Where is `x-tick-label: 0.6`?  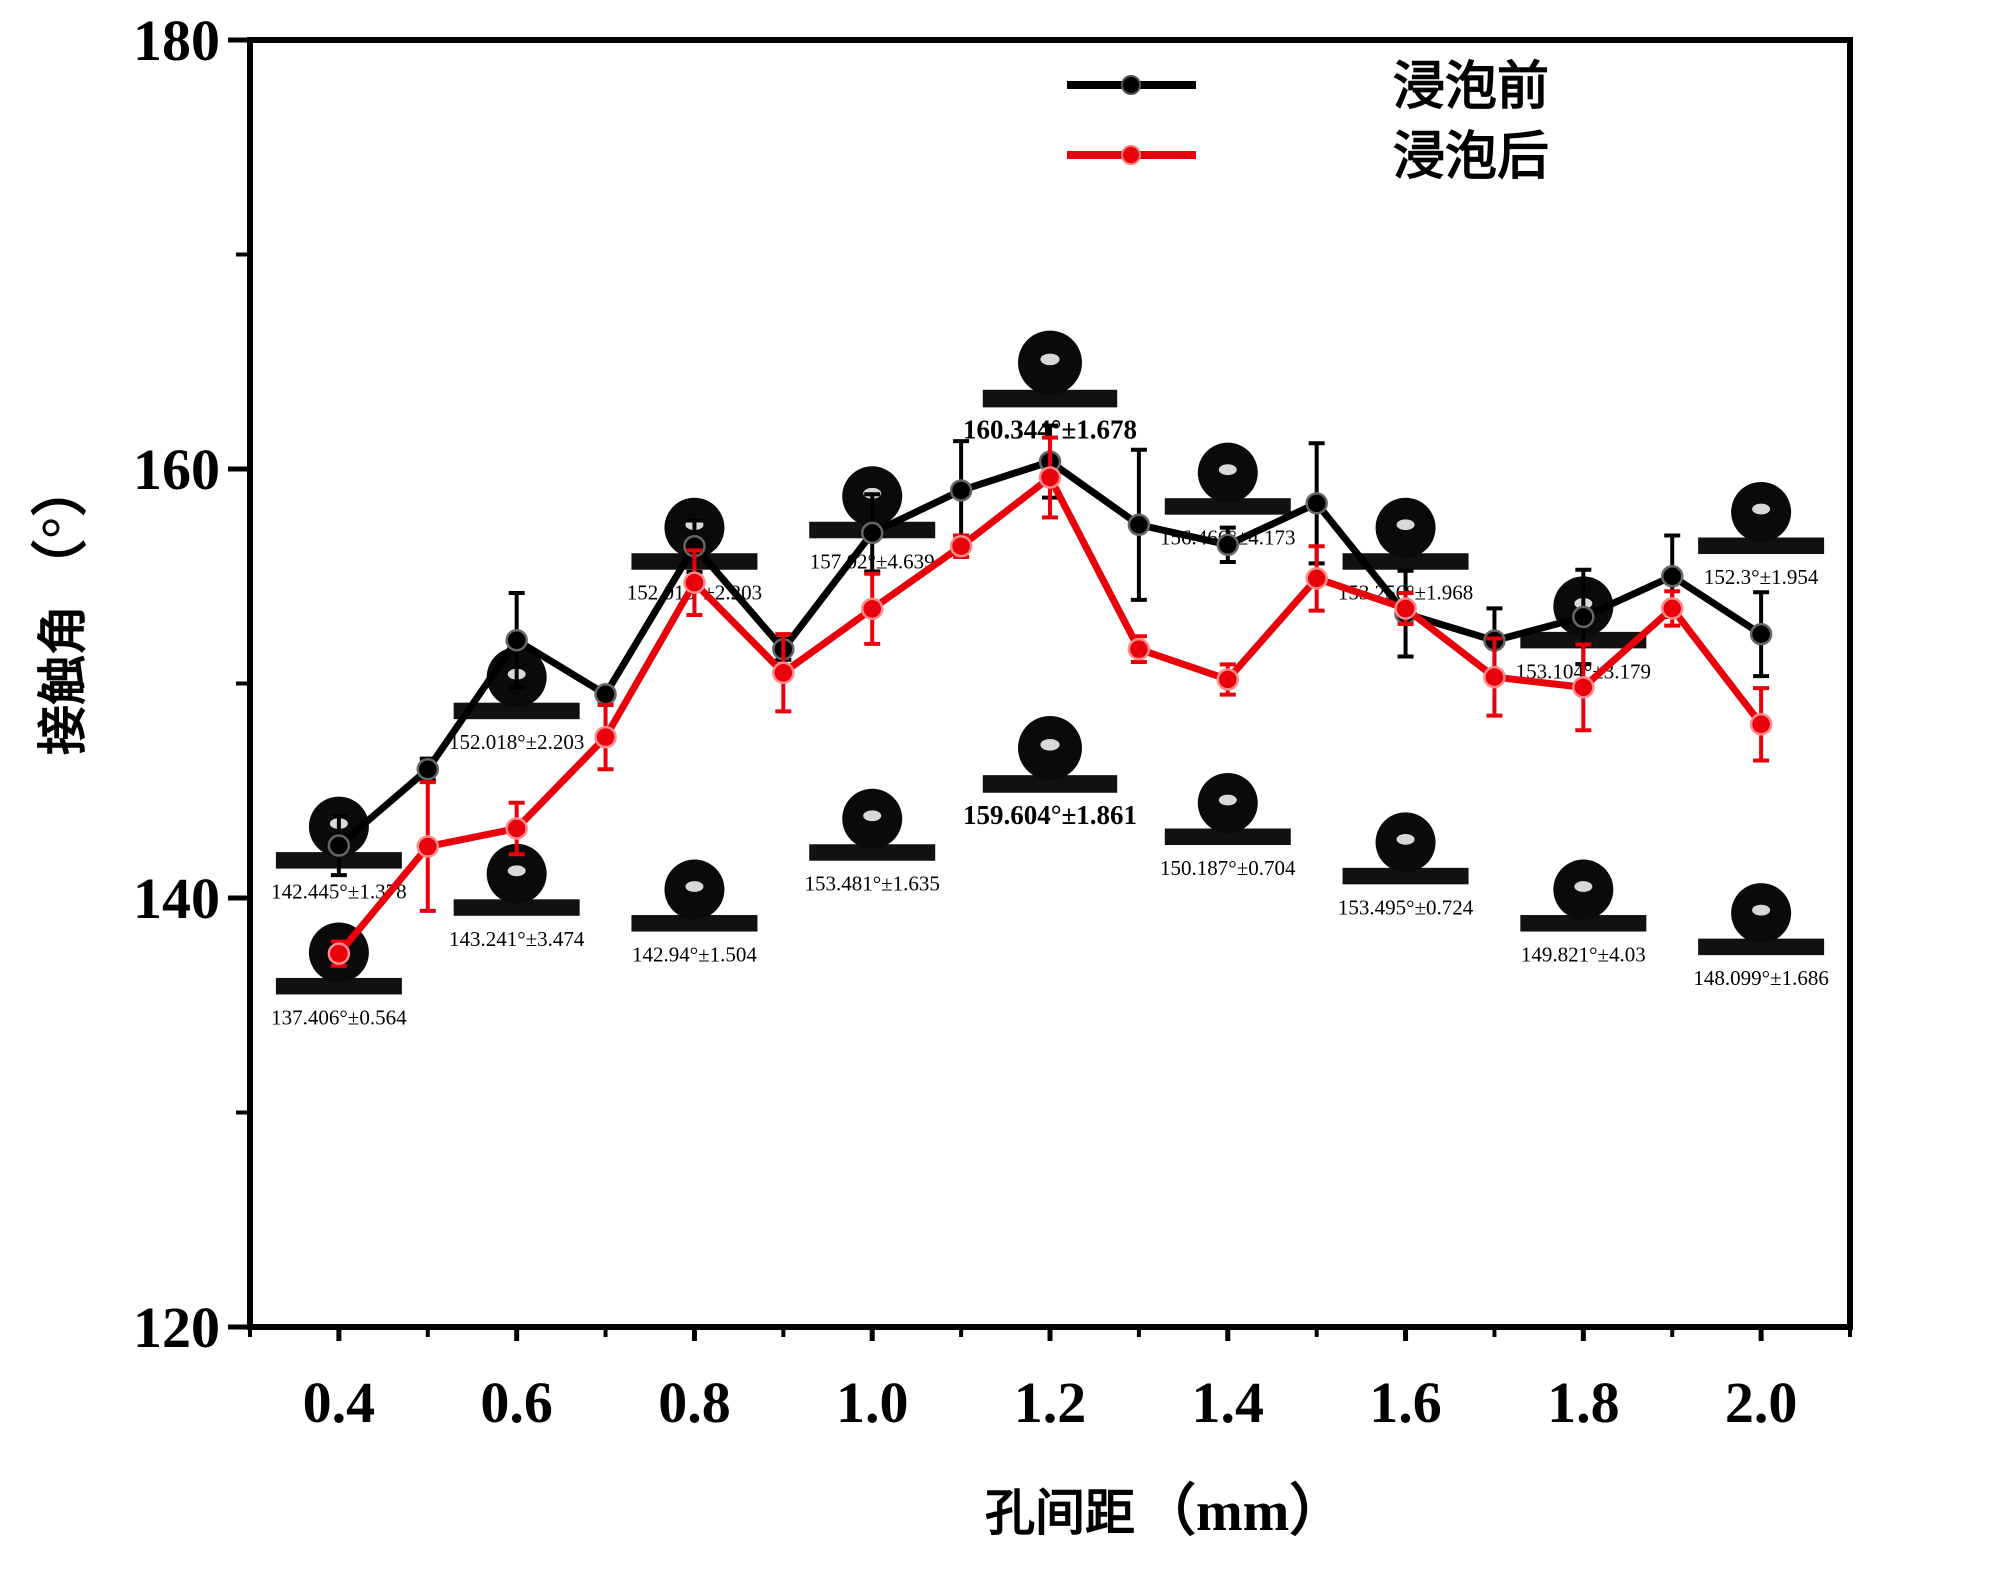 x-tick-label: 0.6 is located at coordinates (516, 1402).